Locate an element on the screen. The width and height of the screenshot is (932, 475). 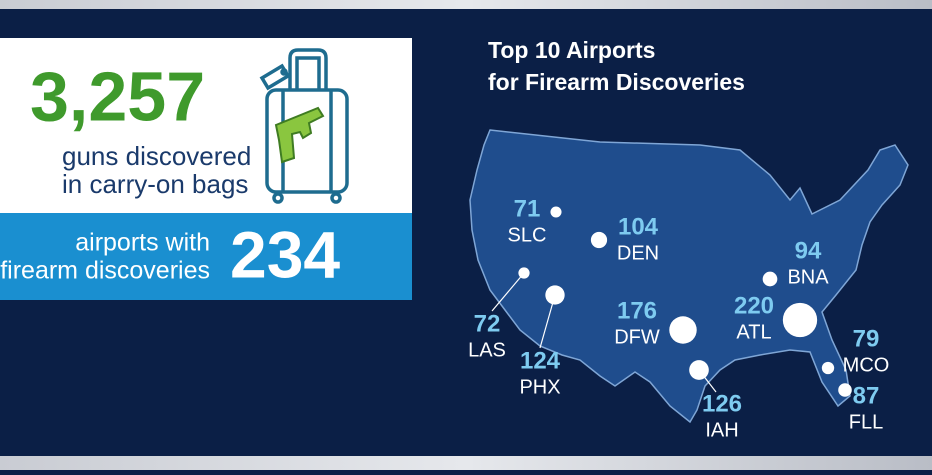
airport-code: ATL is located at coordinates (753, 332).